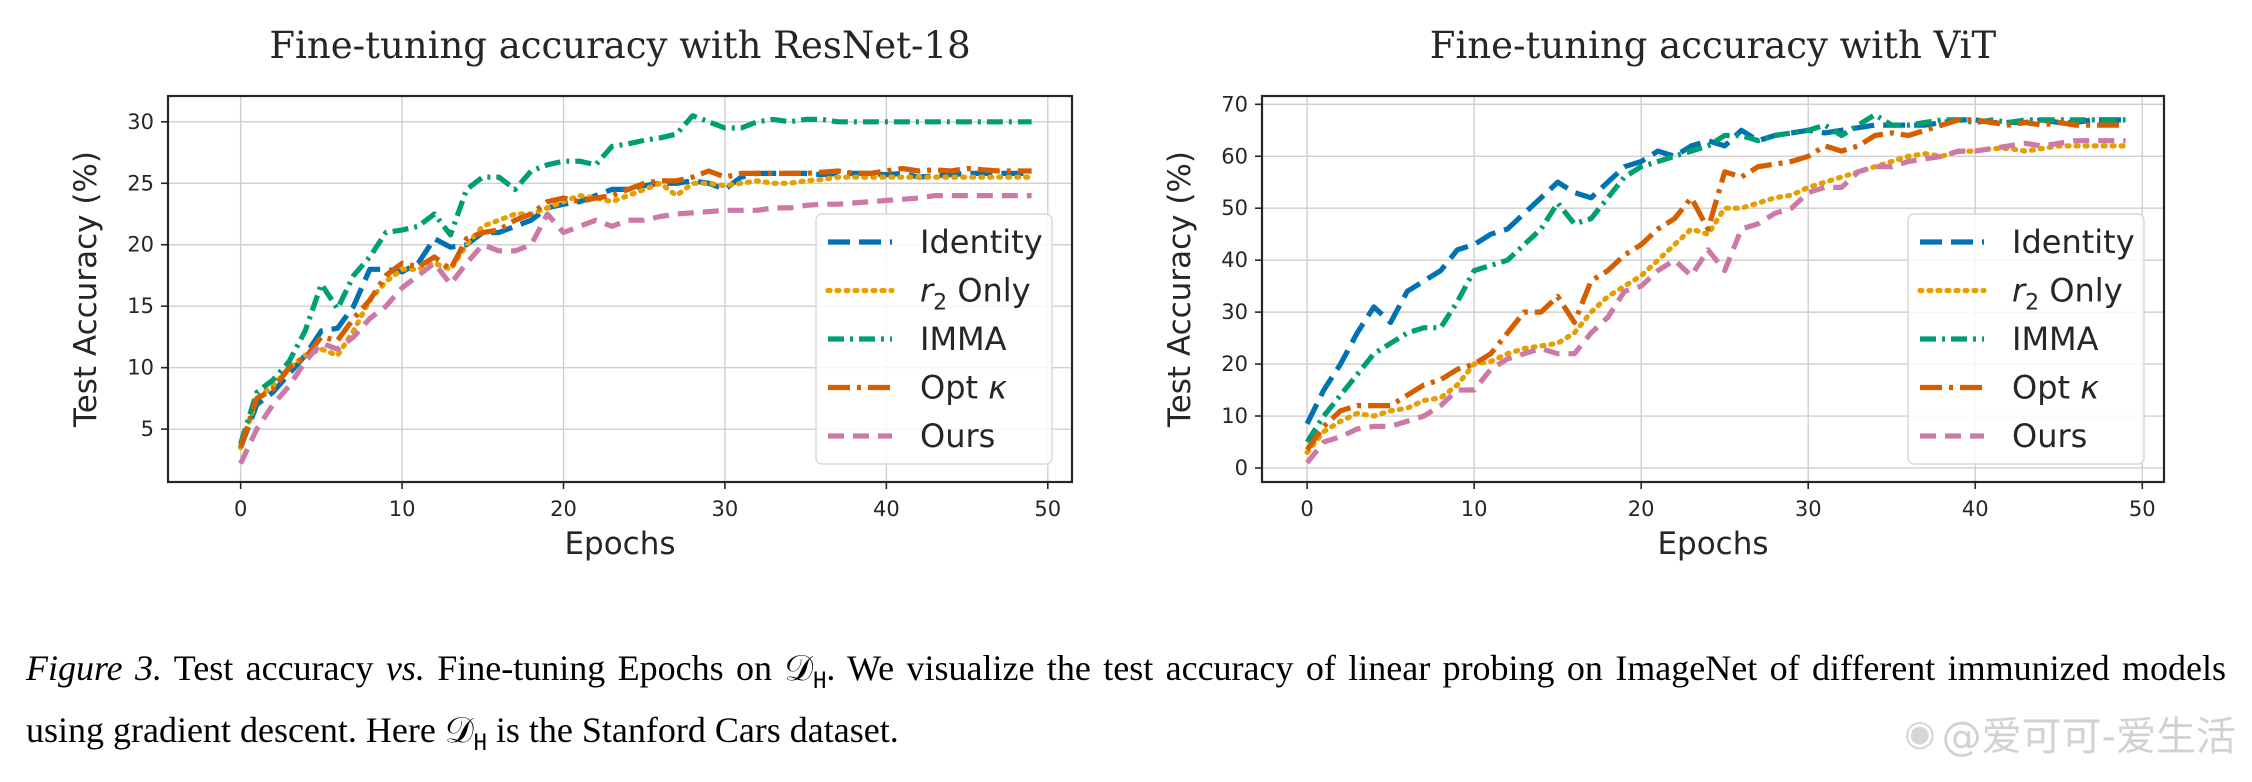  Describe the element at coordinates (604, 668) in the screenshot. I see `caption-text-b: Fine-tuning Epochs on` at that location.